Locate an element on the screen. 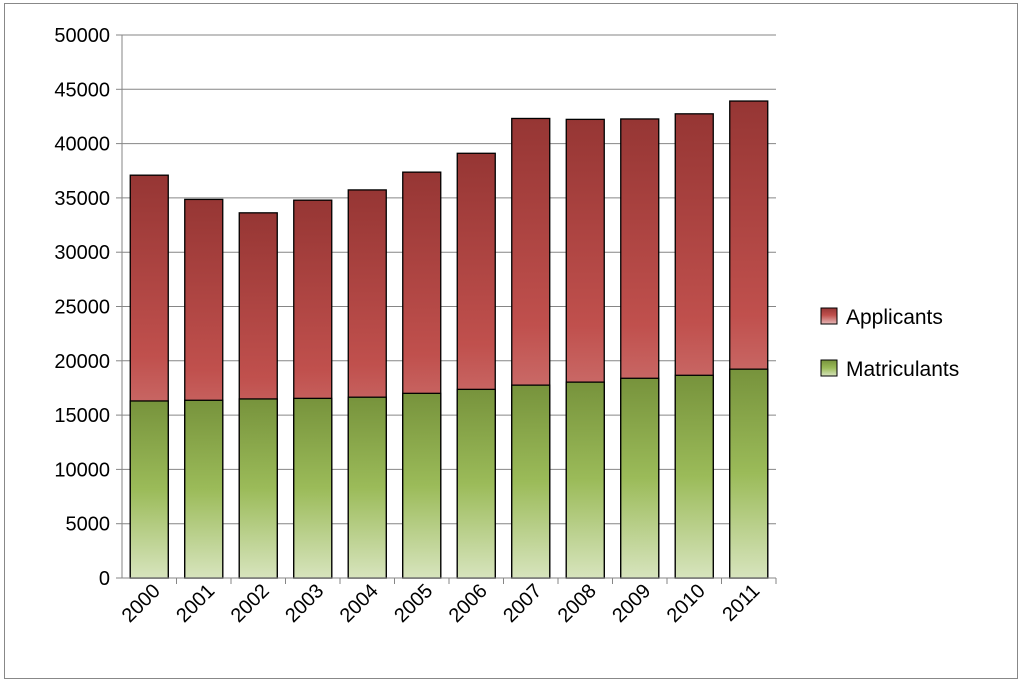 The image size is (1024, 684). x-tick-label: 2003 is located at coordinates (304, 603).